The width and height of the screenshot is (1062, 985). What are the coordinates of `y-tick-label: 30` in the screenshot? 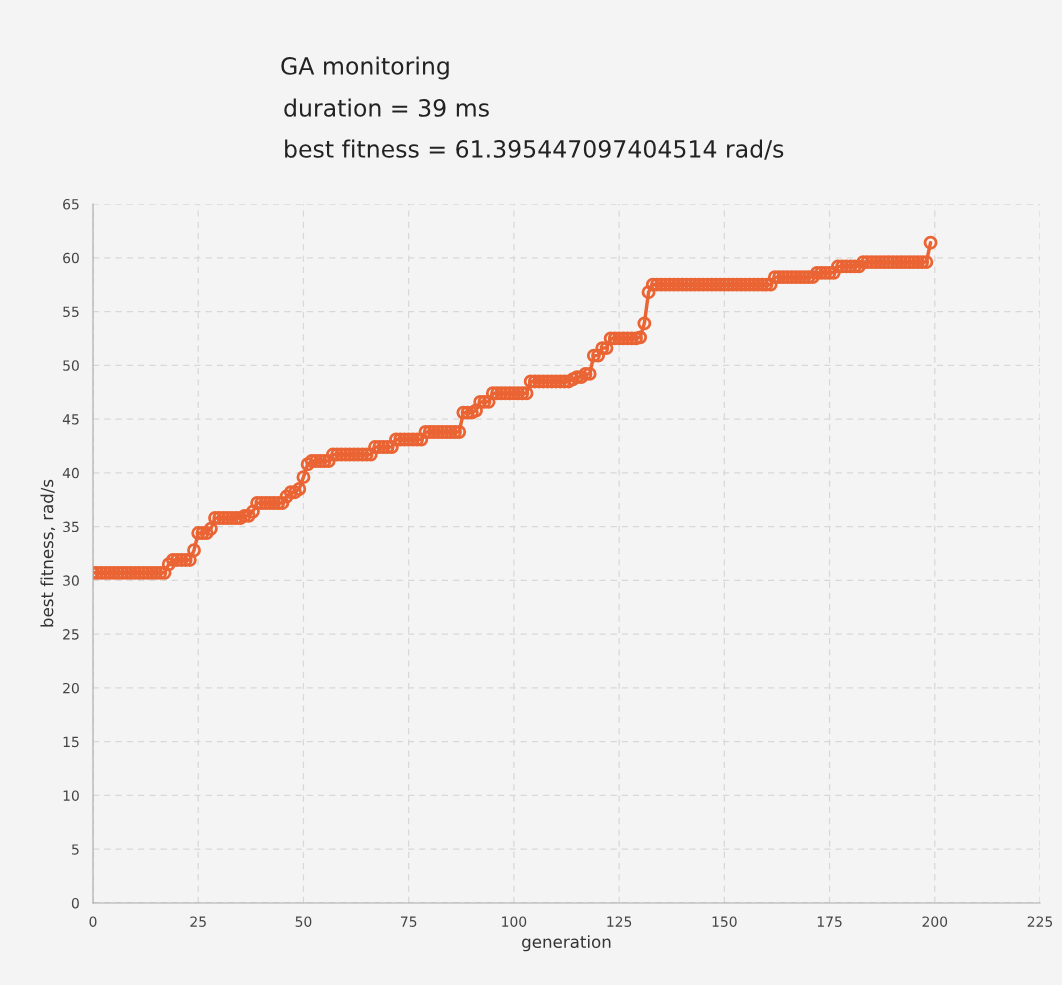 It's located at (71, 580).